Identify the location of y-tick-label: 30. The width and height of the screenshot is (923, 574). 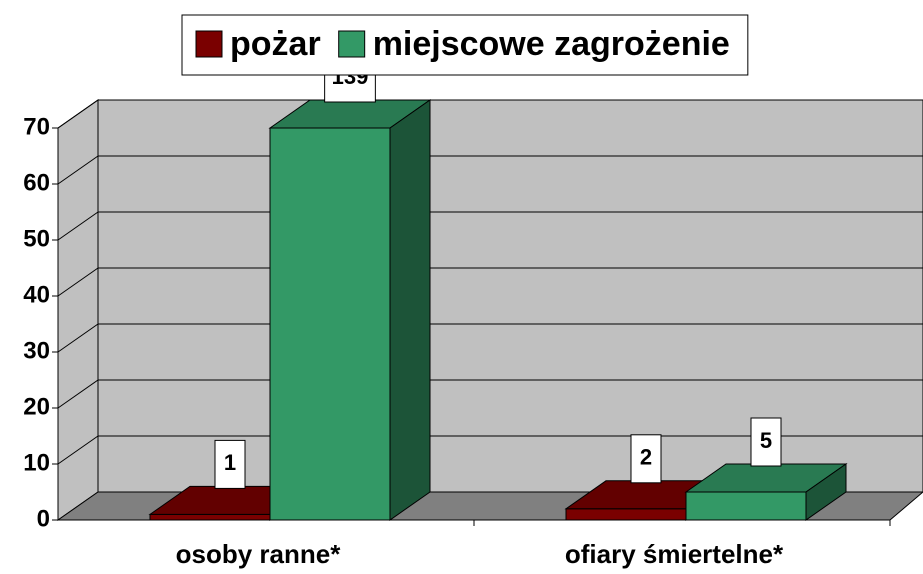
(36, 350).